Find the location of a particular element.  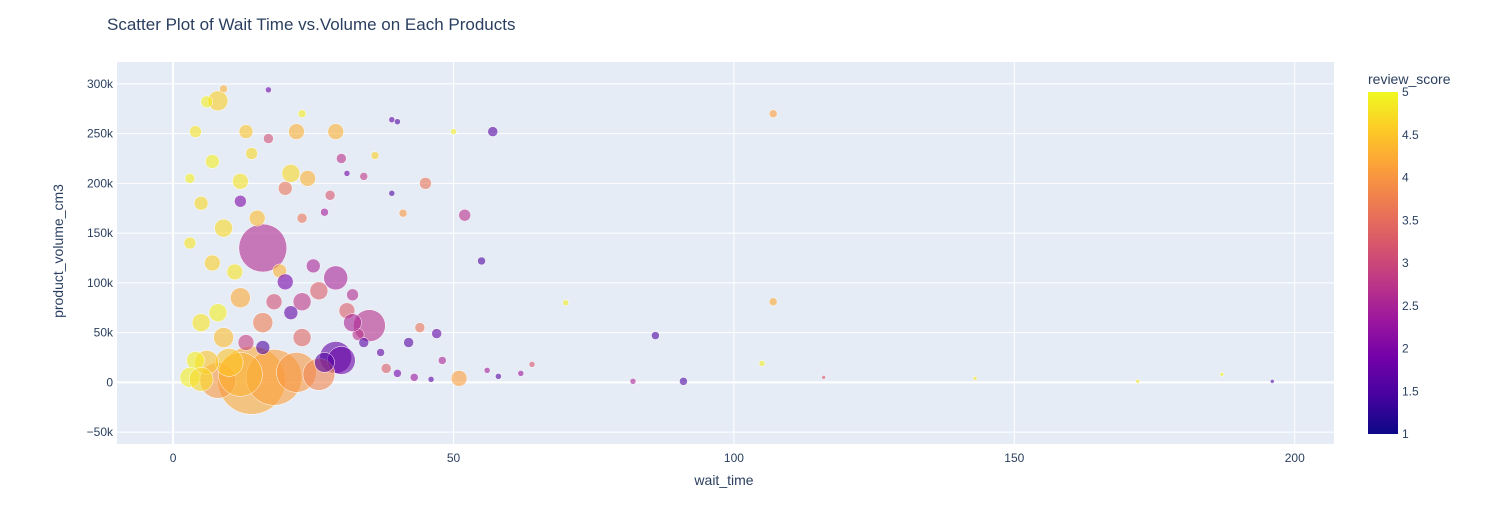

colorbar-tick-label: 4.5 is located at coordinates (1410, 135).